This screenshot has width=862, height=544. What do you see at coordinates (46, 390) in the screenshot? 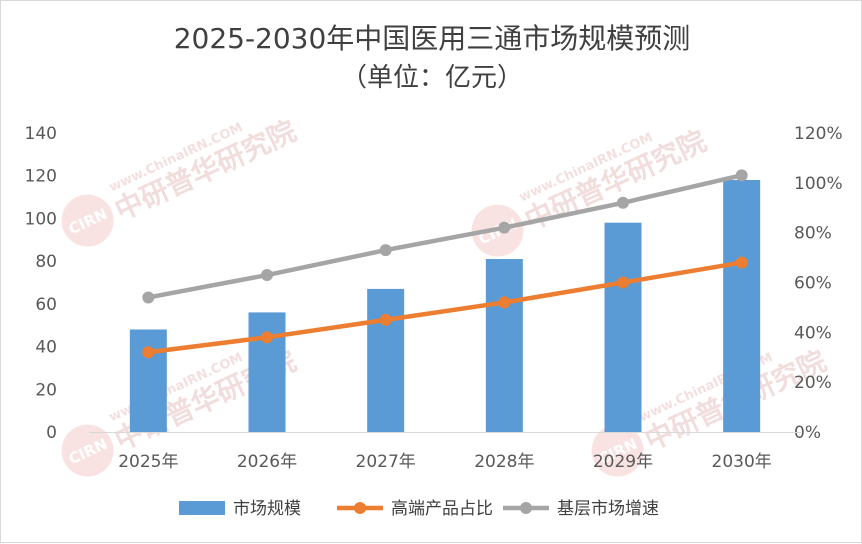
I see `left-axis-tick-label: 20` at bounding box center [46, 390].